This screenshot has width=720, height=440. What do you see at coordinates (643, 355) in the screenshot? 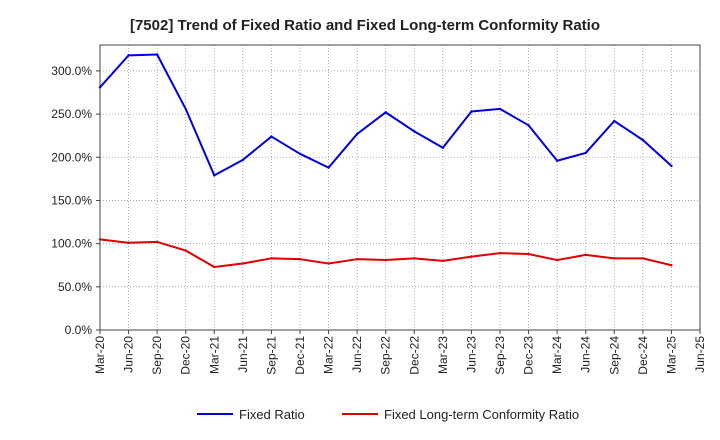
I see `x-tick-label: Dec-24` at bounding box center [643, 355].